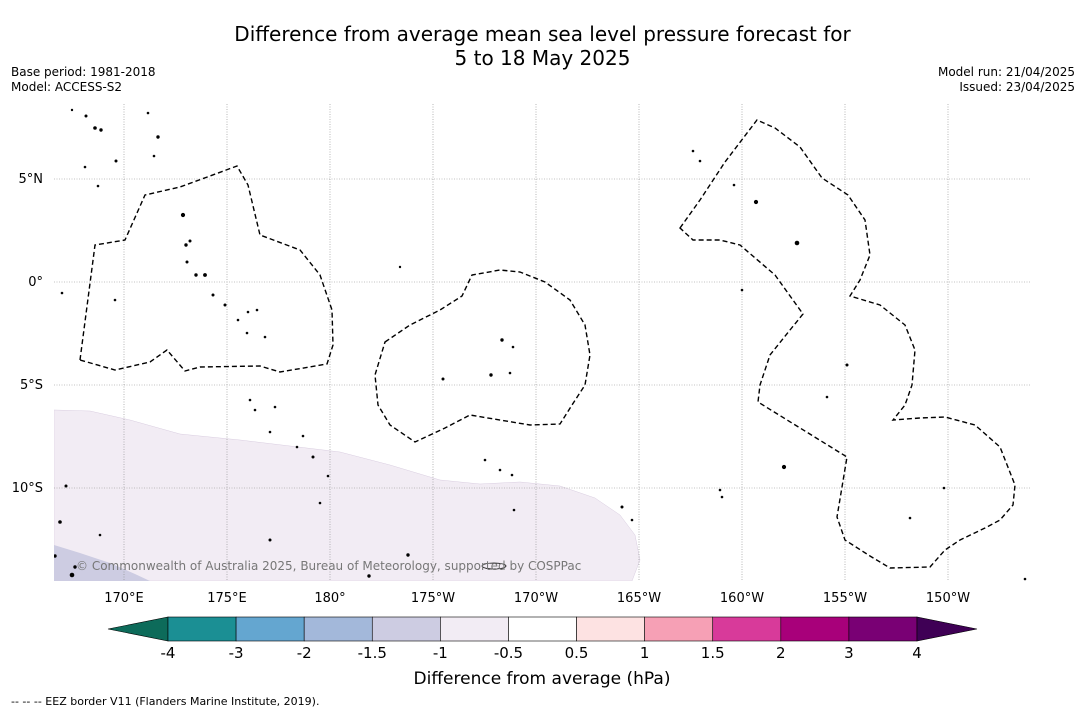 Image resolution: width=1085 pixels, height=713 pixels. What do you see at coordinates (347, 495) in the screenshot?
I see `anomaly-region-light` at bounding box center [347, 495].